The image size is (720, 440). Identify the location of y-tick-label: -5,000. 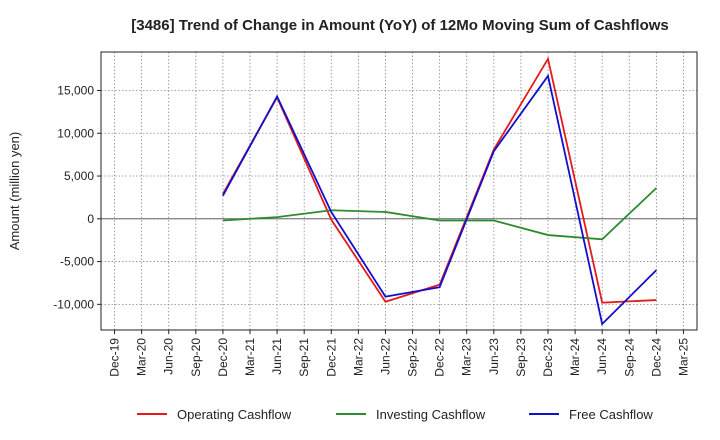
(77, 262).